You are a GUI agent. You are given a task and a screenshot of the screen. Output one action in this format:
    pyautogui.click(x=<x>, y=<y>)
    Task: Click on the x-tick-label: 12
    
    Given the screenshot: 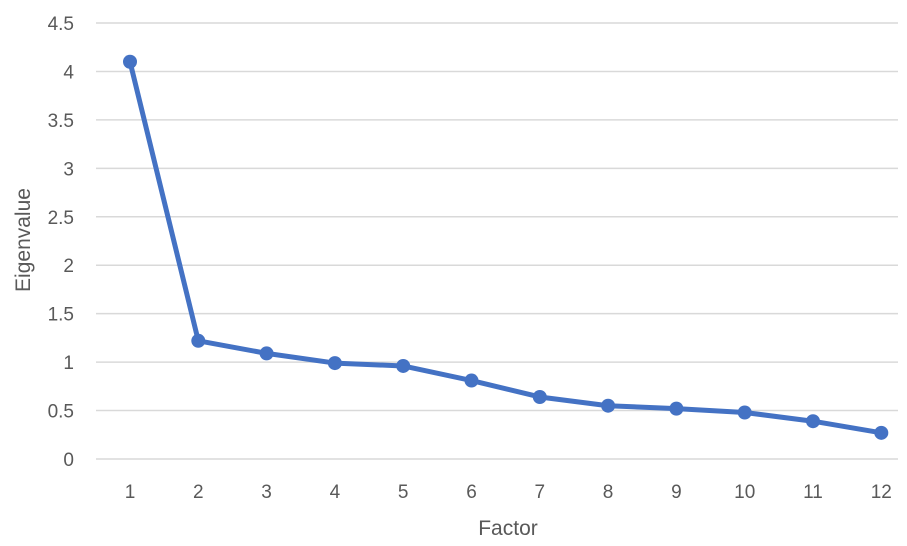 What is the action you would take?
    pyautogui.click(x=881, y=492)
    